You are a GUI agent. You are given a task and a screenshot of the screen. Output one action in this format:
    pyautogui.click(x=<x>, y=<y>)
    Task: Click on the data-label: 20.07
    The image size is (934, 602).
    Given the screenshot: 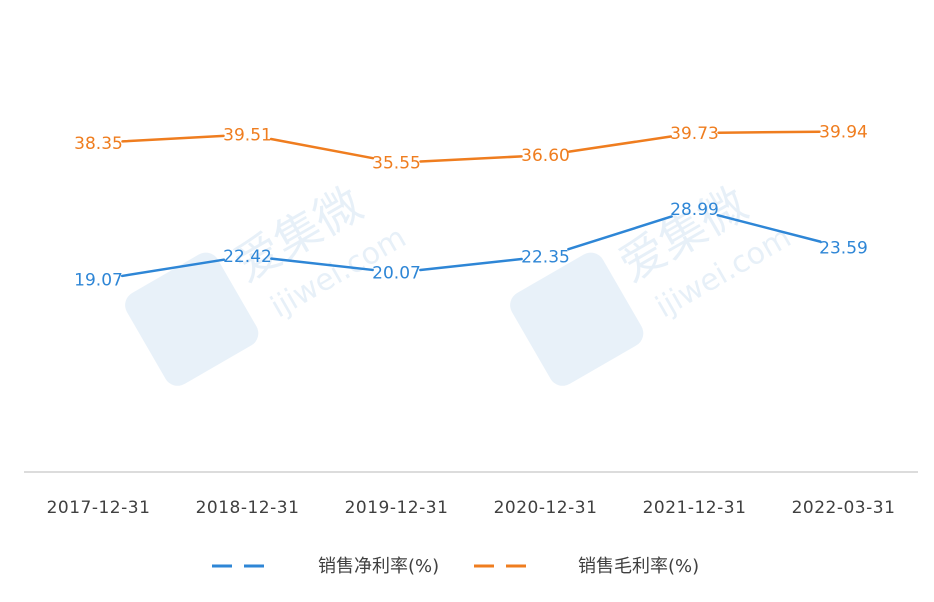 What is the action you would take?
    pyautogui.click(x=396, y=274)
    